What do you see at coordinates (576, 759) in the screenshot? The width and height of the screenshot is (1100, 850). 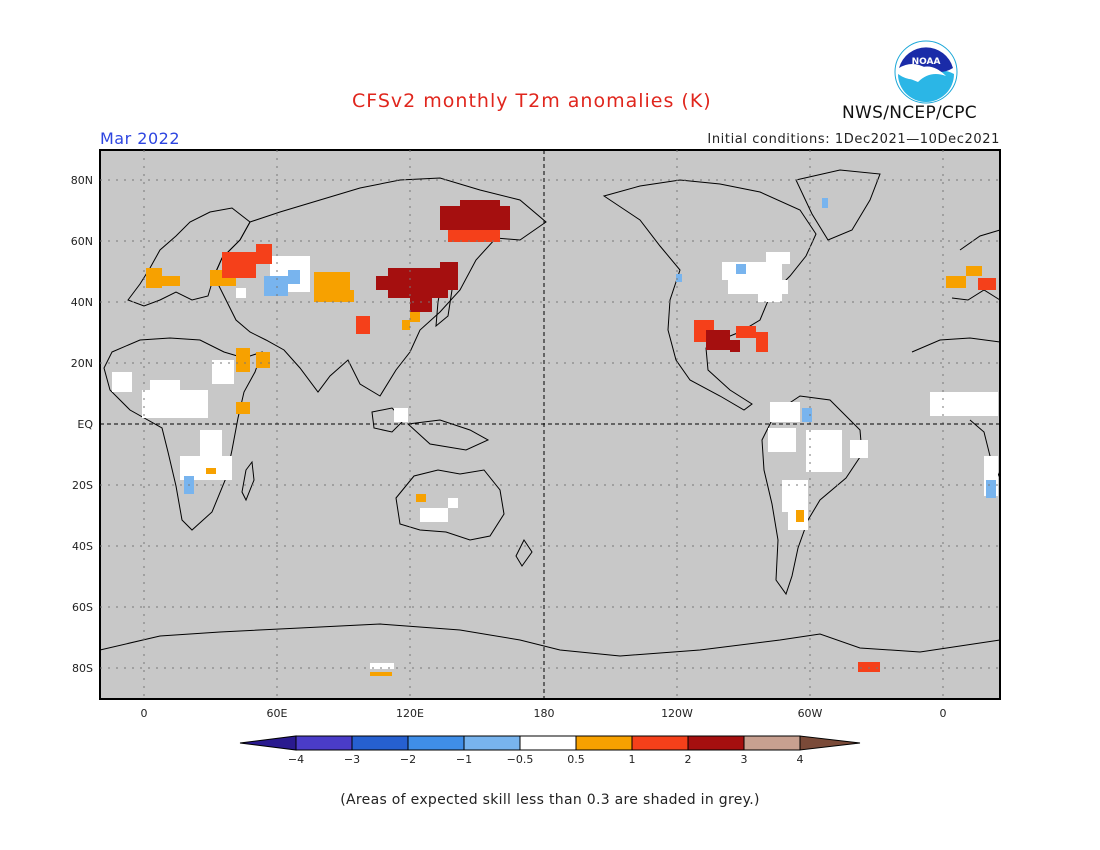 I see `colorbar-tick-label: 0.5` at bounding box center [576, 759].